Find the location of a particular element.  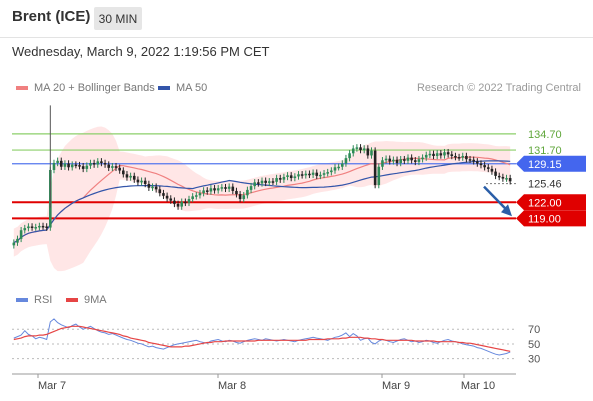

x-tick-label-1: Mar 8 is located at coordinates (232, 386).